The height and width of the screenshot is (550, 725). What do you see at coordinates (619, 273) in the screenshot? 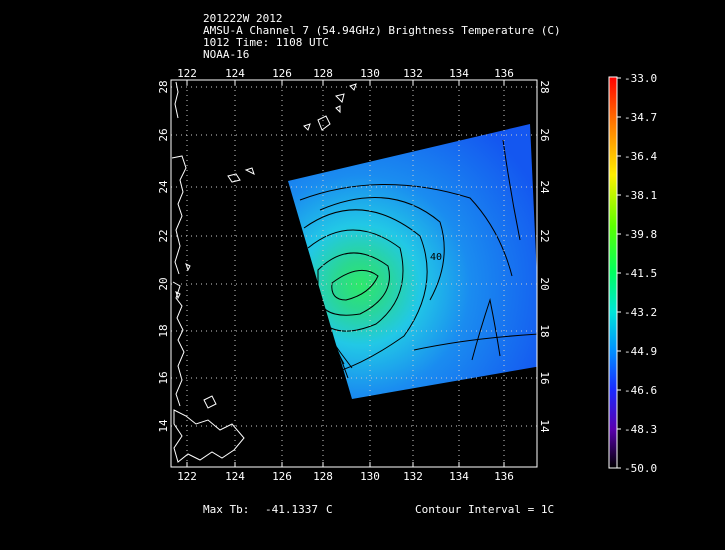
I see `colorbar-ticks` at bounding box center [619, 273].